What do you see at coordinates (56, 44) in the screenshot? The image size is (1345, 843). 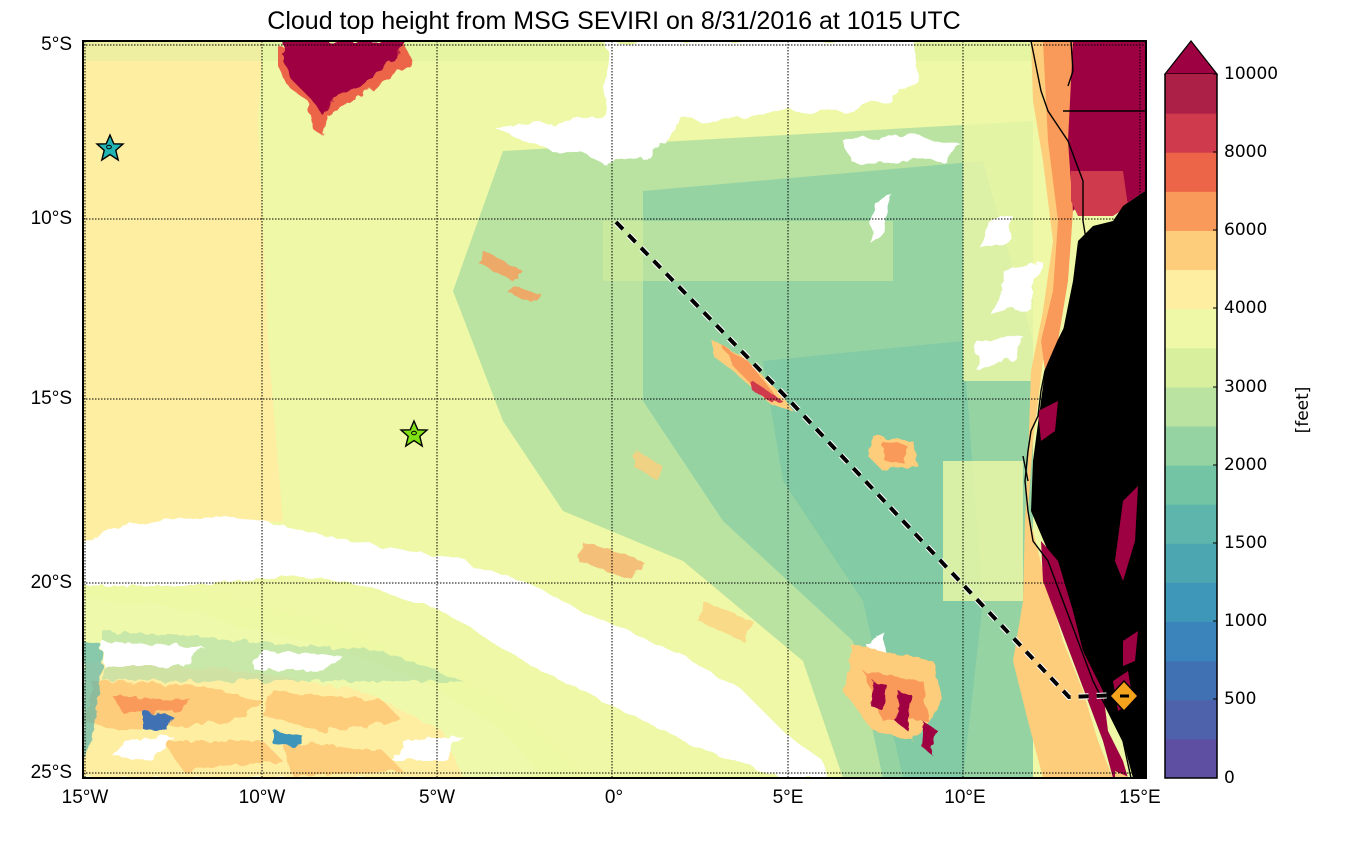 I see `y-tick-5s: 5°S` at bounding box center [56, 44].